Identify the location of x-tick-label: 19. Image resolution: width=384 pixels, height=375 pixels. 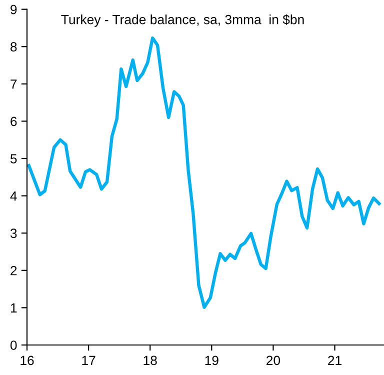
(211, 361).